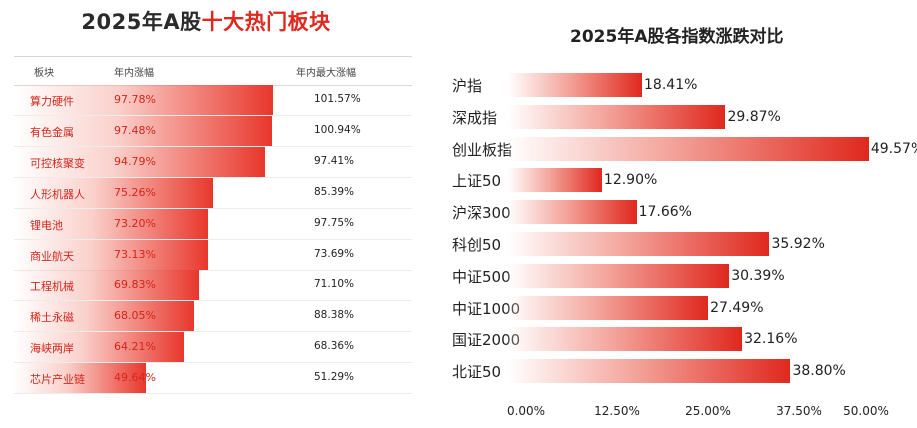  Describe the element at coordinates (475, 117) in the screenshot. I see `category-label: 深成指` at that location.